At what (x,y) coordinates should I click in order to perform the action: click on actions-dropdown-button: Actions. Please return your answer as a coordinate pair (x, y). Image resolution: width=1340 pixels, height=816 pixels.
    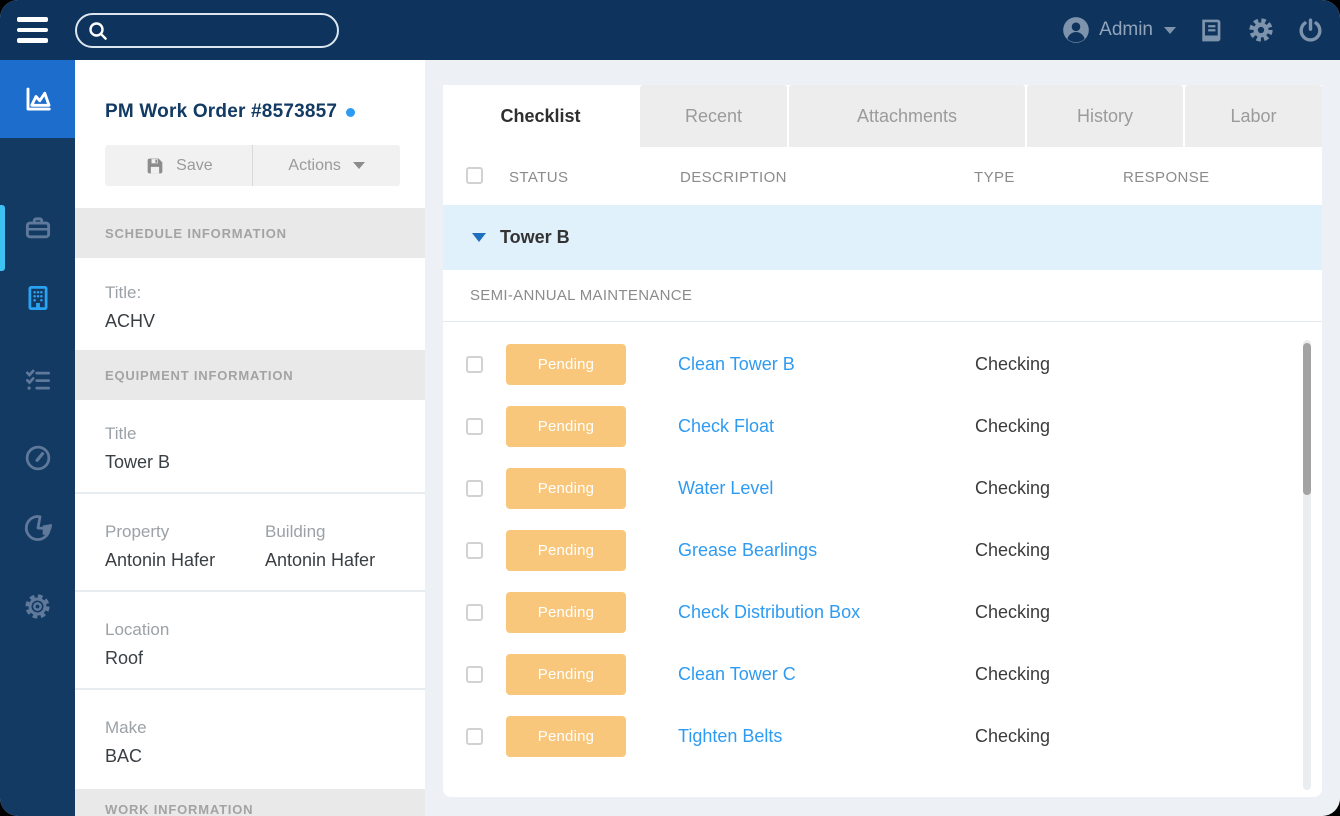
    Looking at the image, I should click on (326, 165).